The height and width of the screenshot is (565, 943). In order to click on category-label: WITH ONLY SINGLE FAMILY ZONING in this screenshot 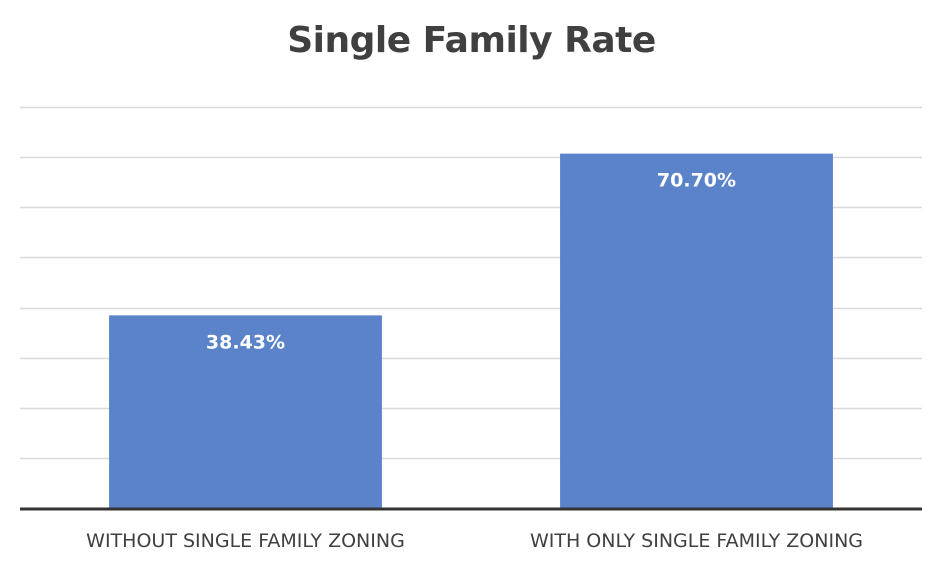, I will do `click(696, 541)`.